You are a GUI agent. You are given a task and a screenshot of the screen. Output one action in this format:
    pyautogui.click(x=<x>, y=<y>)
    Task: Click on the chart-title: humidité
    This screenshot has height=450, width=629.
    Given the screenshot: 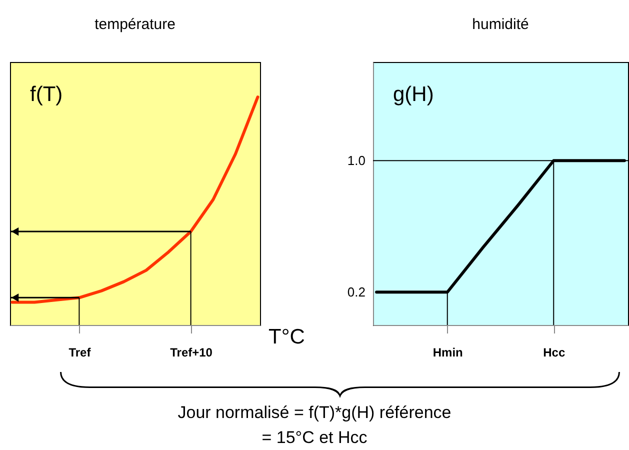 What is the action you would take?
    pyautogui.click(x=500, y=24)
    